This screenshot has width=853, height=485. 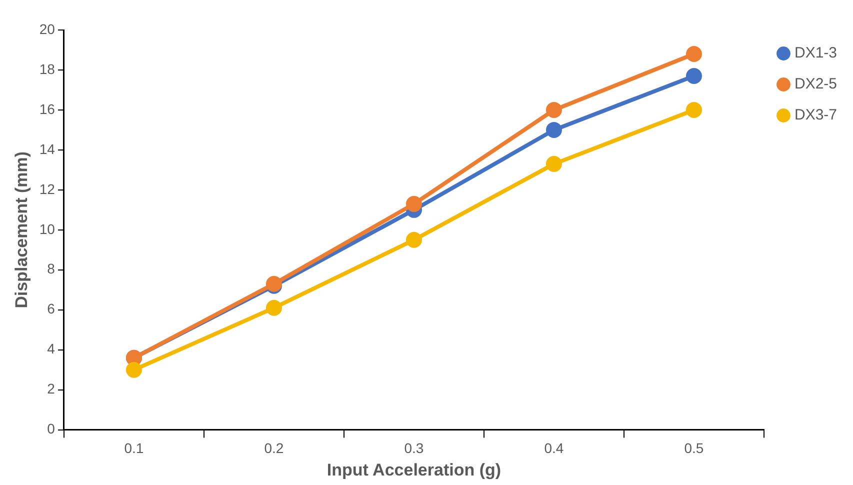 What do you see at coordinates (816, 115) in the screenshot?
I see `legend-label: DX3-7` at bounding box center [816, 115].